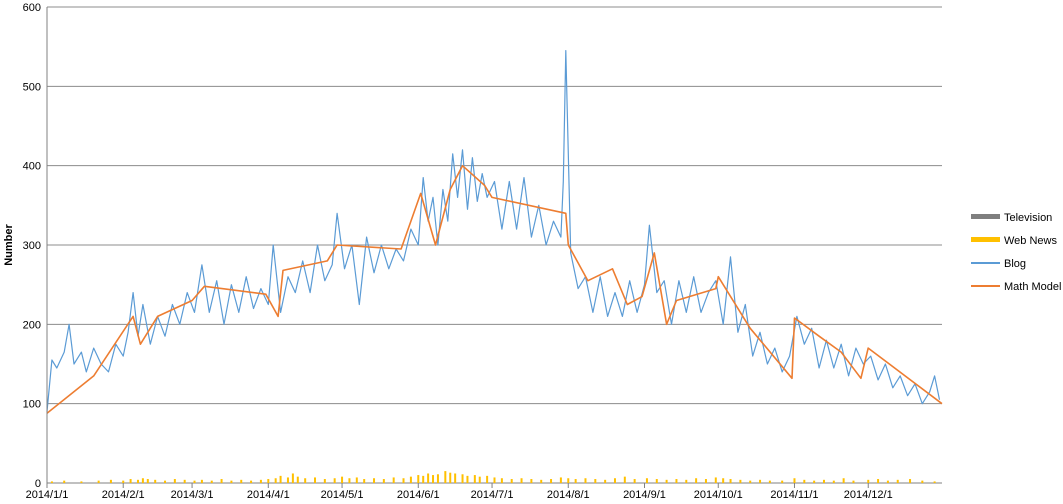 This screenshot has height=504, width=1063. What do you see at coordinates (1028, 218) in the screenshot?
I see `legend-label-television: Television` at bounding box center [1028, 218].